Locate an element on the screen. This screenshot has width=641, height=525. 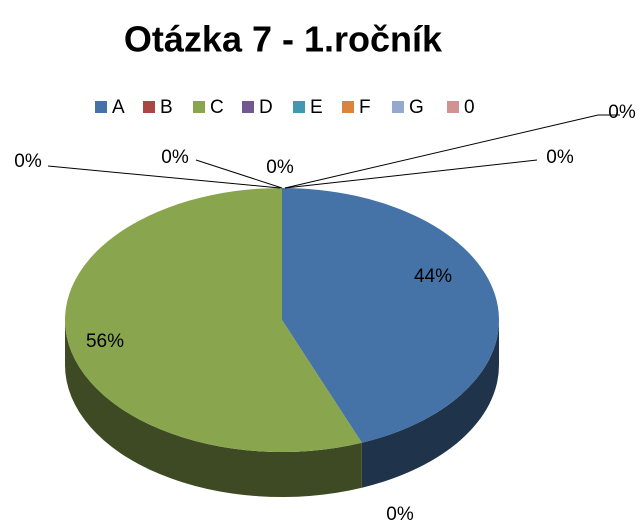
legend-label: G is located at coordinates (416, 107).